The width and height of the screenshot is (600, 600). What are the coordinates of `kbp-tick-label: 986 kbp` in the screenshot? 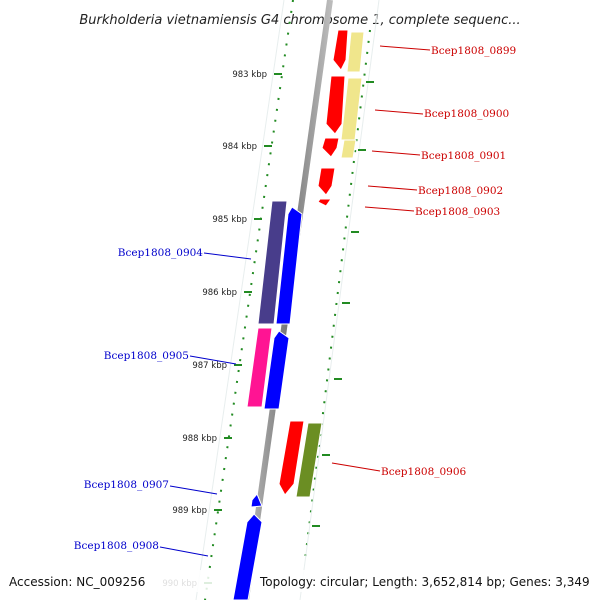 It's located at (219, 293).